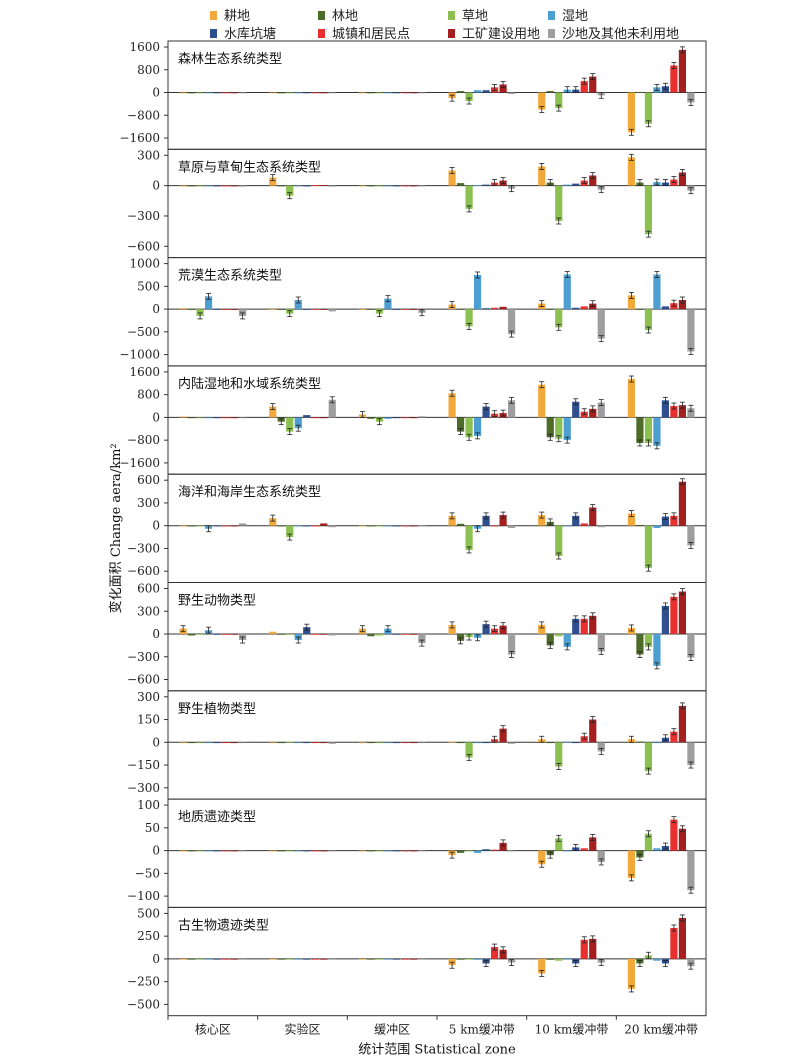 The width and height of the screenshot is (800, 1062). What do you see at coordinates (217, 709) in the screenshot?
I see `panel-title: 野生植物类型` at bounding box center [217, 709].